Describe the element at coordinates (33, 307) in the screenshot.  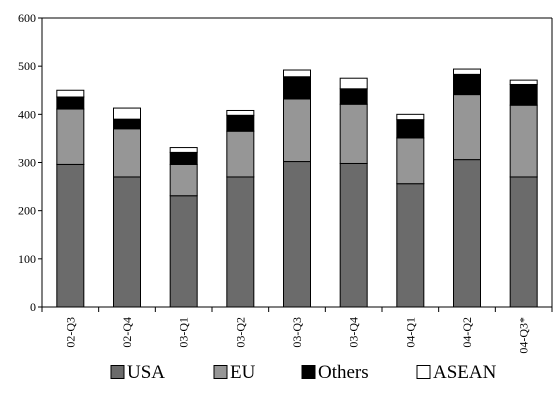
I see `y-tick-label: 0` at that location.